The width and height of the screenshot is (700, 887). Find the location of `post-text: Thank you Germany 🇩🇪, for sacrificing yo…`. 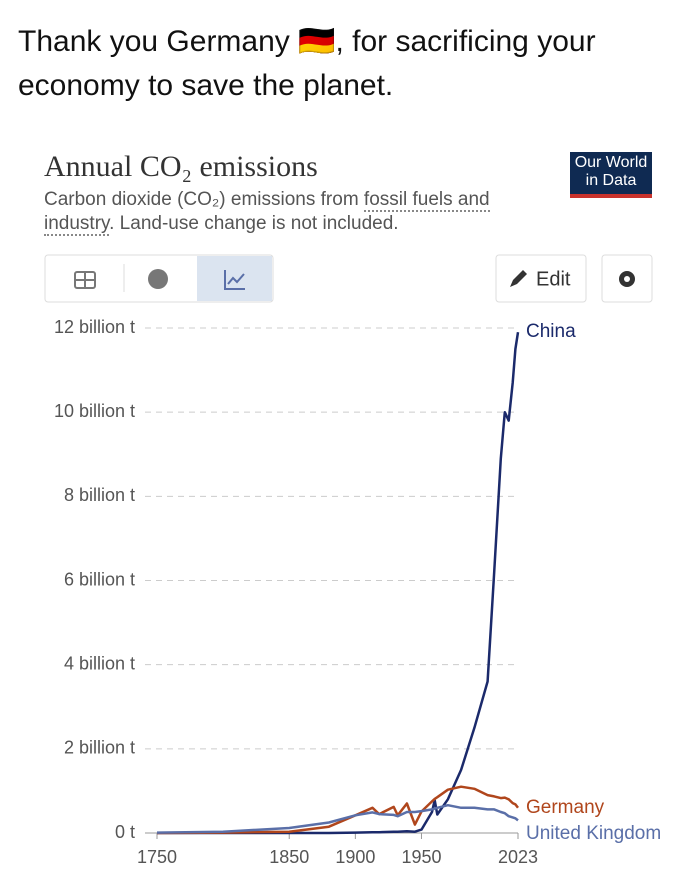

post-text: Thank you Germany 🇩🇪, for sacrificing yo… is located at coordinates (307, 63).